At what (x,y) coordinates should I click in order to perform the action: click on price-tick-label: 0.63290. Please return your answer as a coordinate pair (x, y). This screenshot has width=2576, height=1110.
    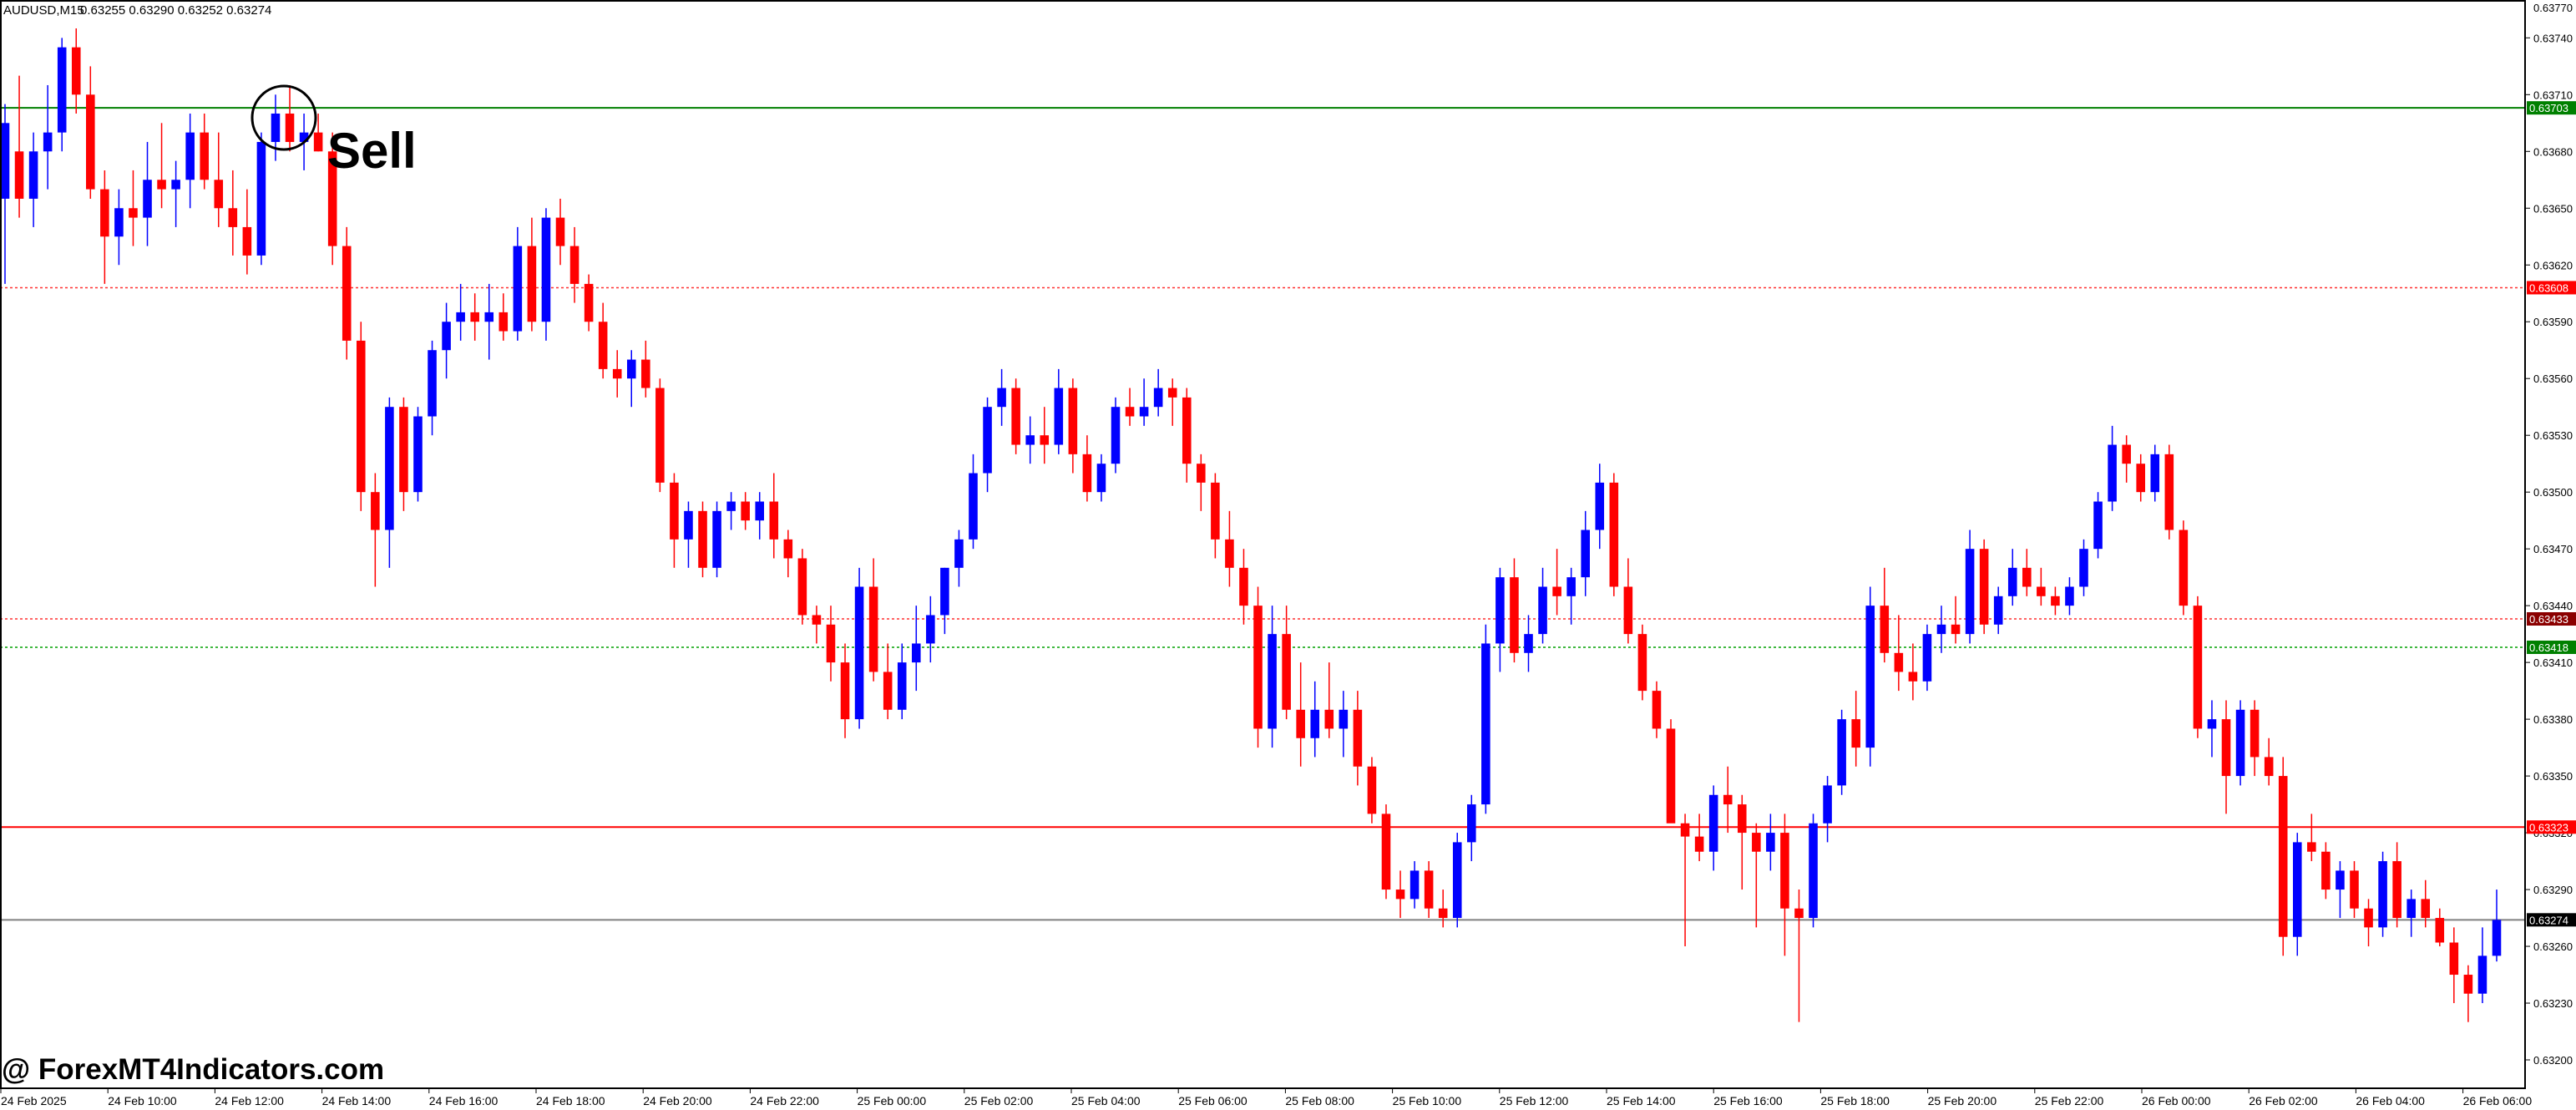
    Looking at the image, I should click on (2553, 890).